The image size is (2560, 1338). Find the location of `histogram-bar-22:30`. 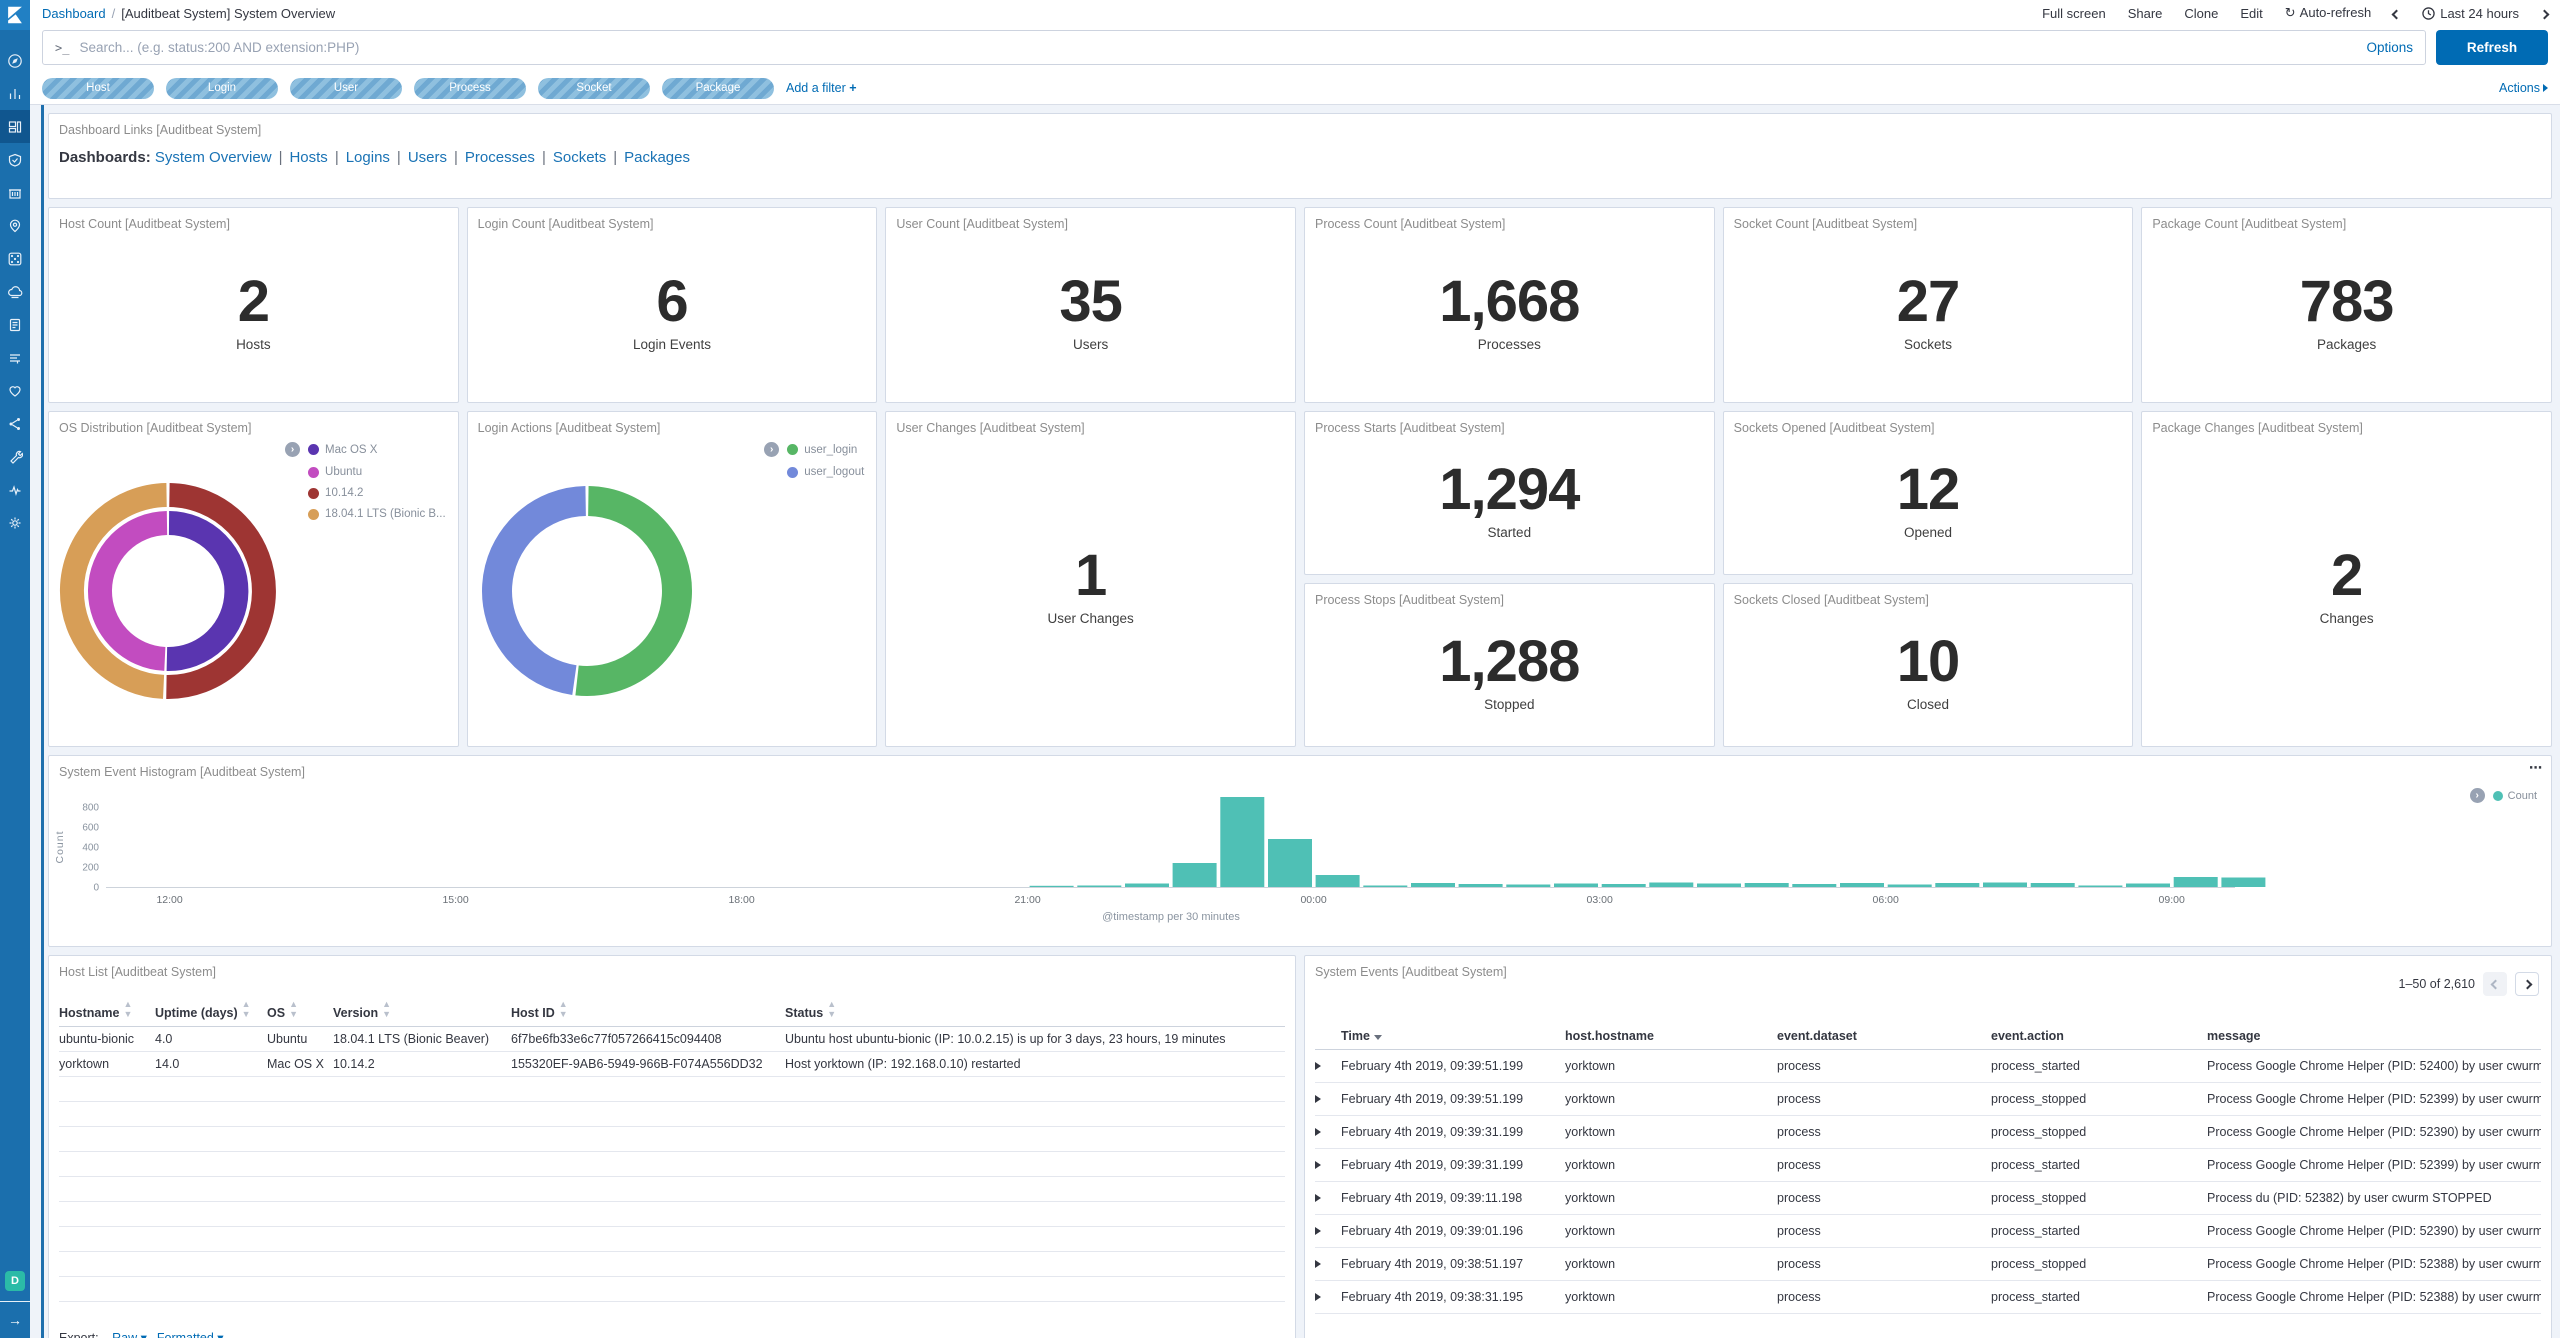

histogram-bar-22:30 is located at coordinates (1194, 875).